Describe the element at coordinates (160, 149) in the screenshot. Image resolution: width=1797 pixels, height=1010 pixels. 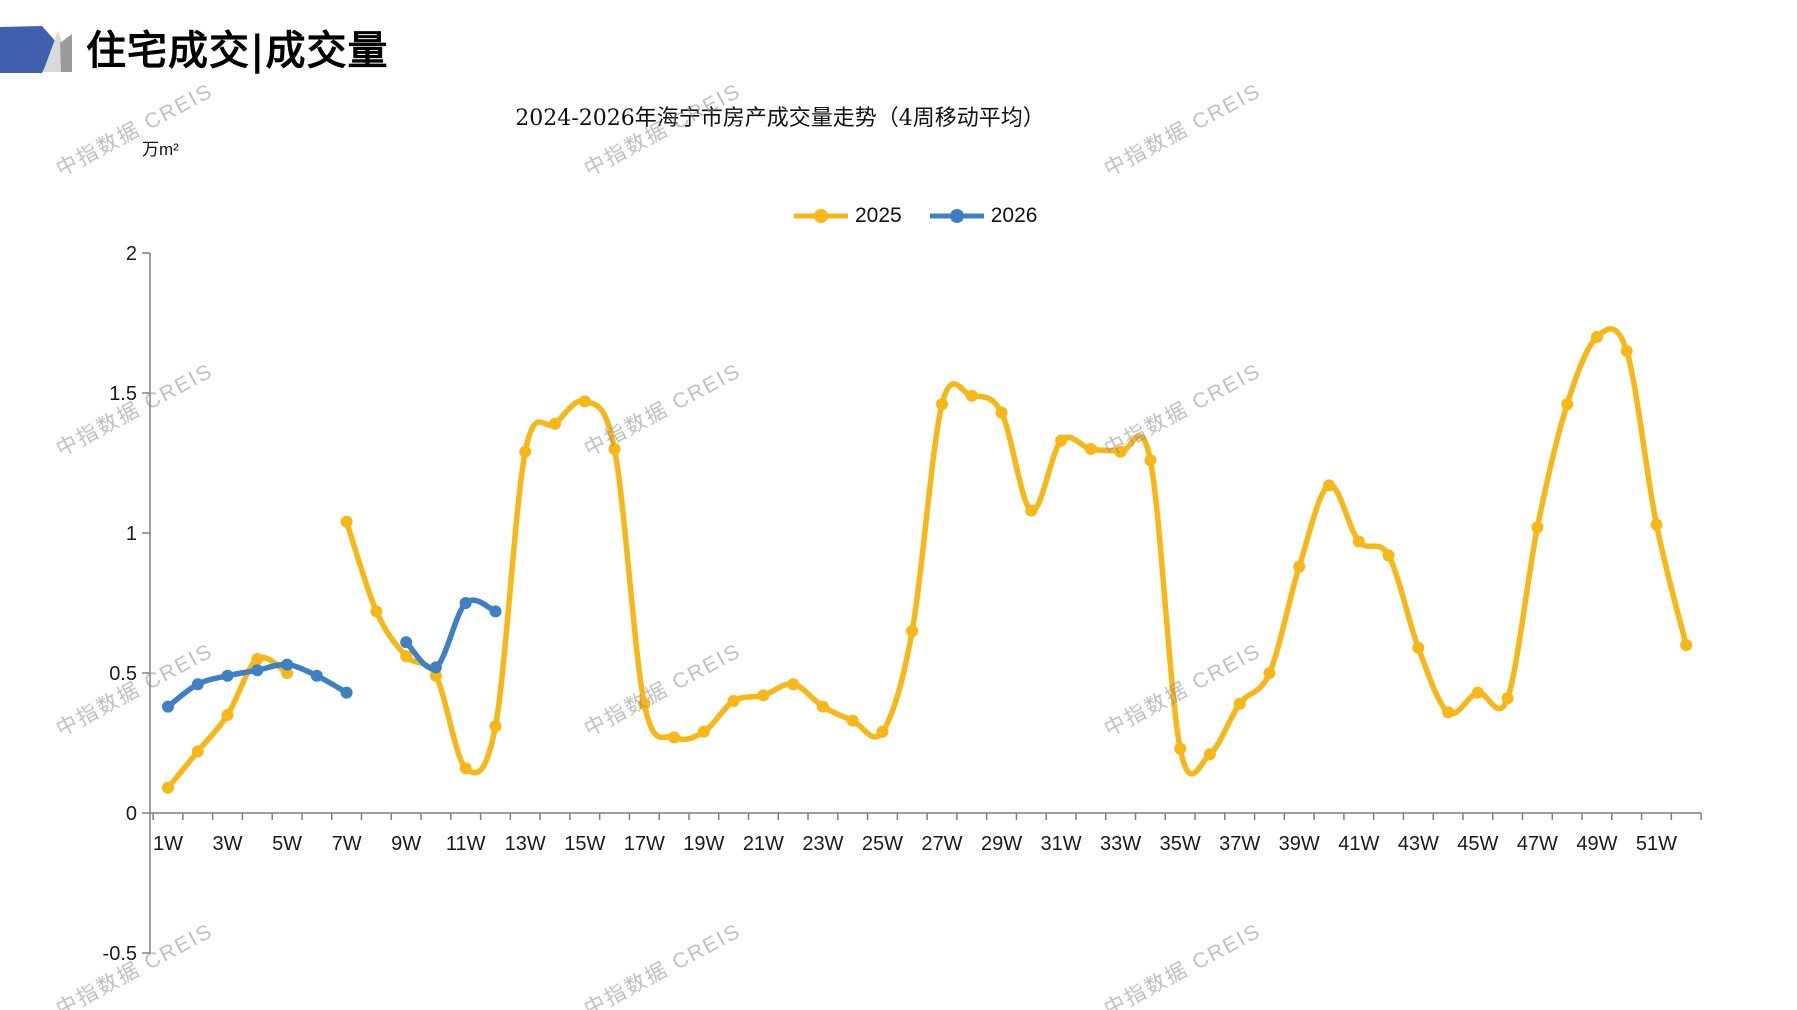
I see `y-axis-unit-label: 万m²` at that location.